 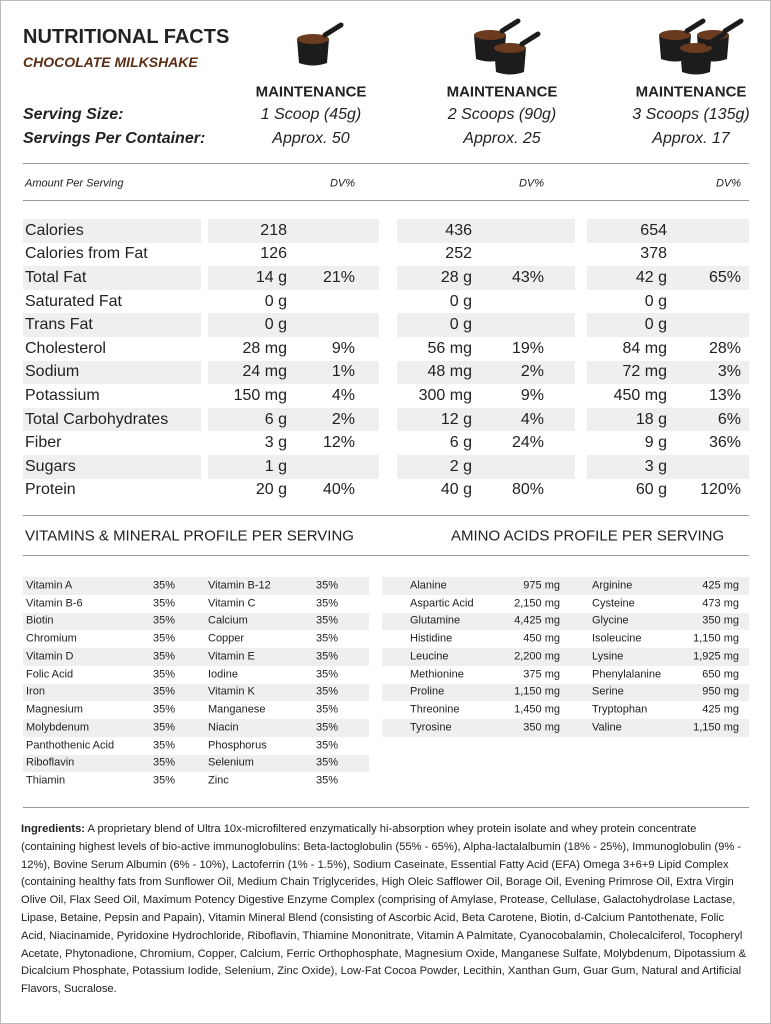 What do you see at coordinates (460, 466) in the screenshot?
I see `nutrient-amount: 2 g` at bounding box center [460, 466].